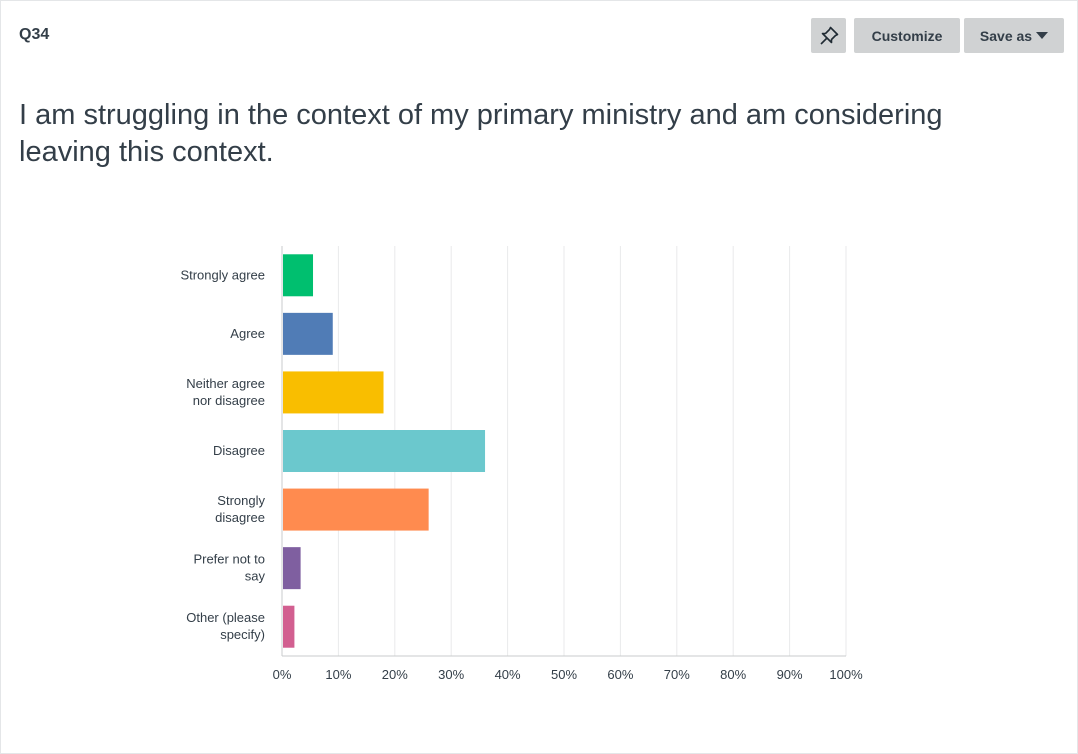 The height and width of the screenshot is (754, 1078). I want to click on category-label: Prefer not to say, so click(229, 568).